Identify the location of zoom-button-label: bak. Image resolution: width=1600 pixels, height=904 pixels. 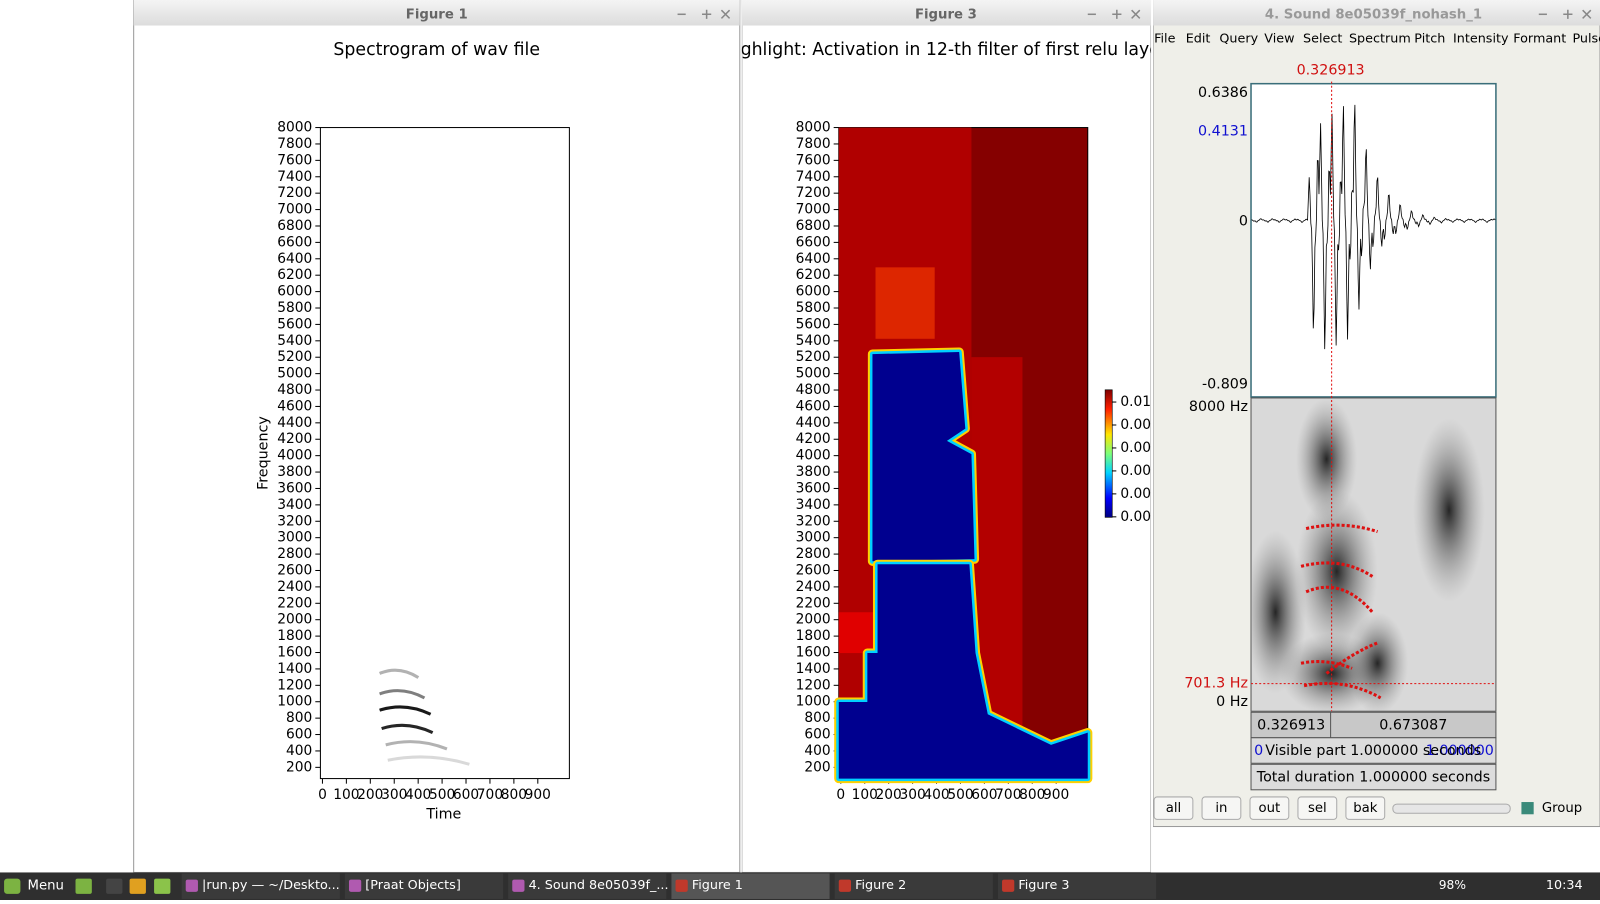
(1365, 808).